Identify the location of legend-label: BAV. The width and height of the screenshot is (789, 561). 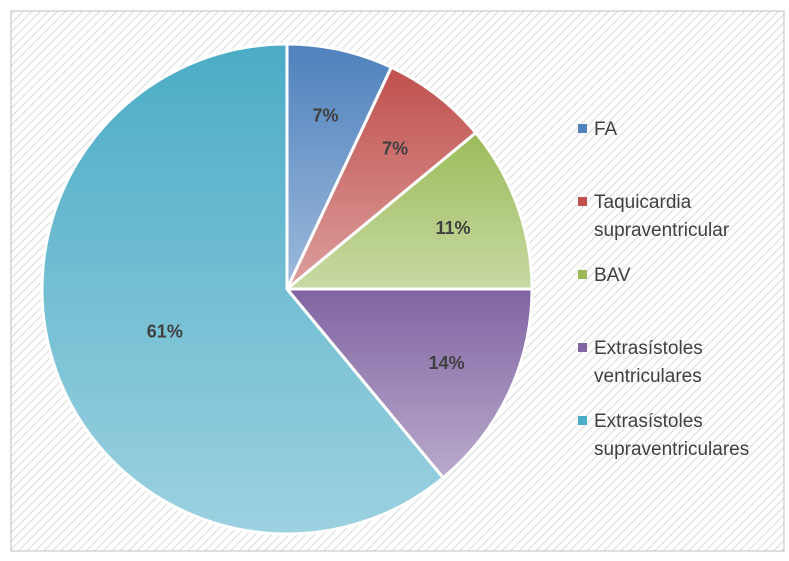
(612, 275).